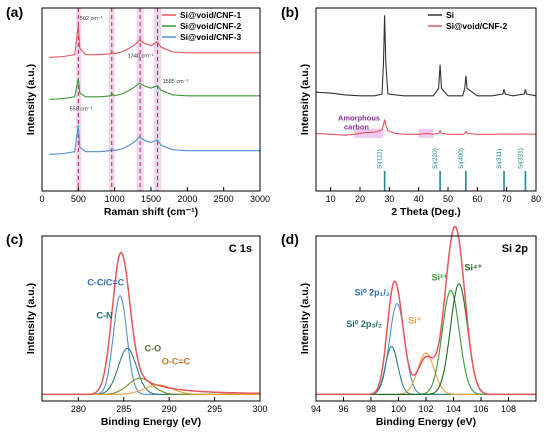 The image size is (554, 439). What do you see at coordinates (450, 15) in the screenshot?
I see `legend-label: Si` at bounding box center [450, 15].